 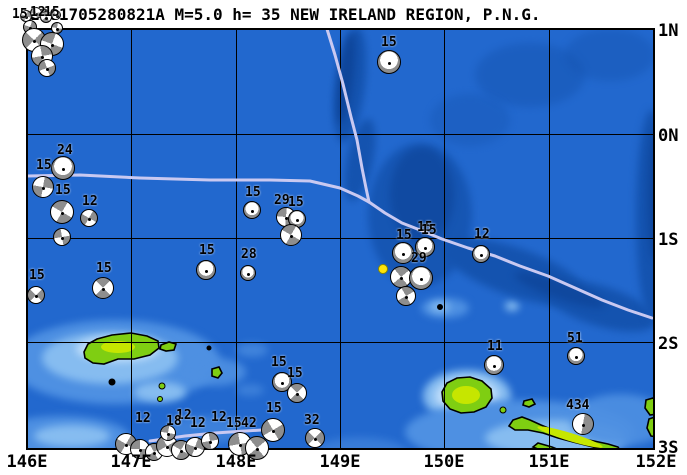 What do you see at coordinates (131, 462) in the screenshot?
I see `lon-axis-label: 147E` at bounding box center [131, 462].